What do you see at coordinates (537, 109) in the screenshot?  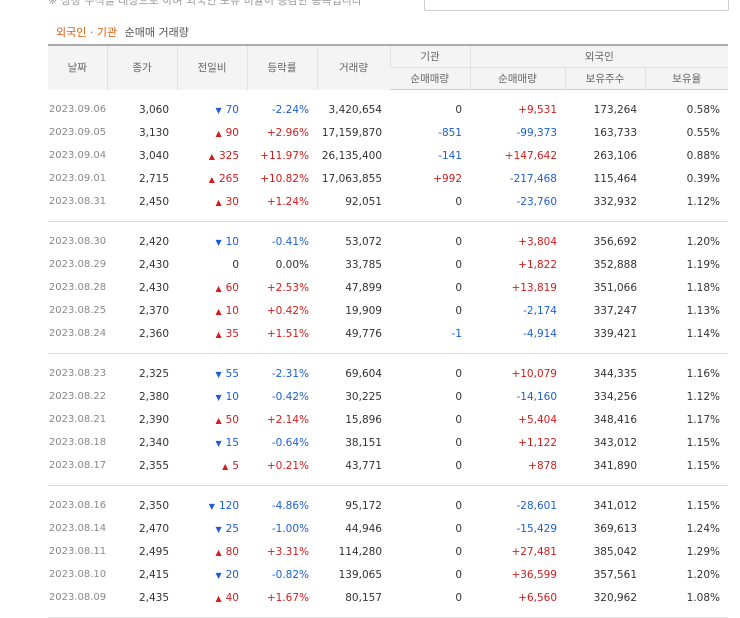 I see `foreign-net-cell: +9,531` at bounding box center [537, 109].